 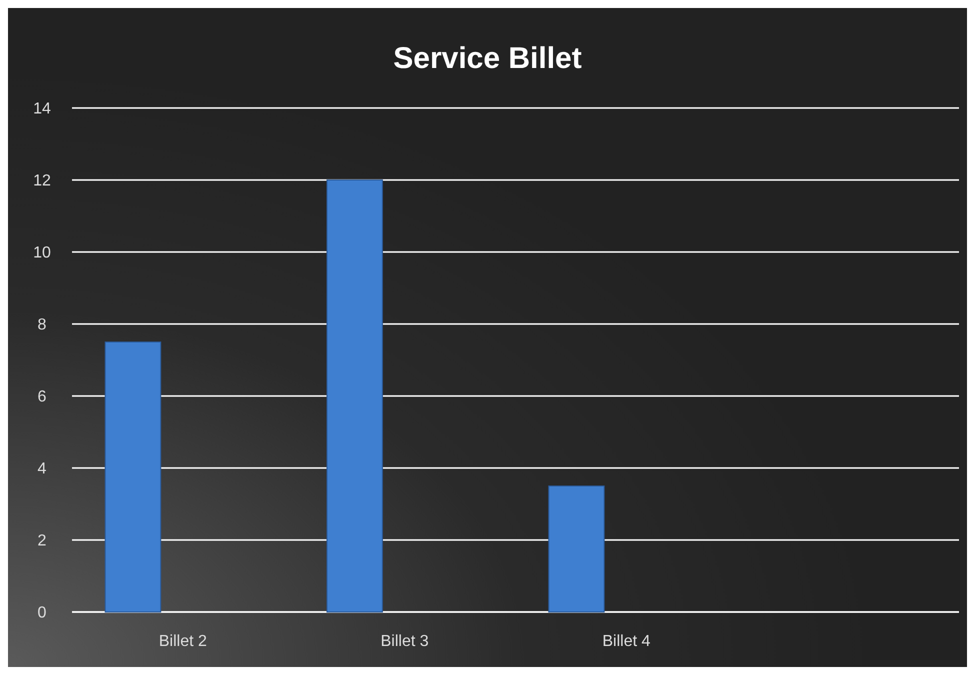 What do you see at coordinates (182, 641) in the screenshot?
I see `x-tick-label: Billet 2` at bounding box center [182, 641].